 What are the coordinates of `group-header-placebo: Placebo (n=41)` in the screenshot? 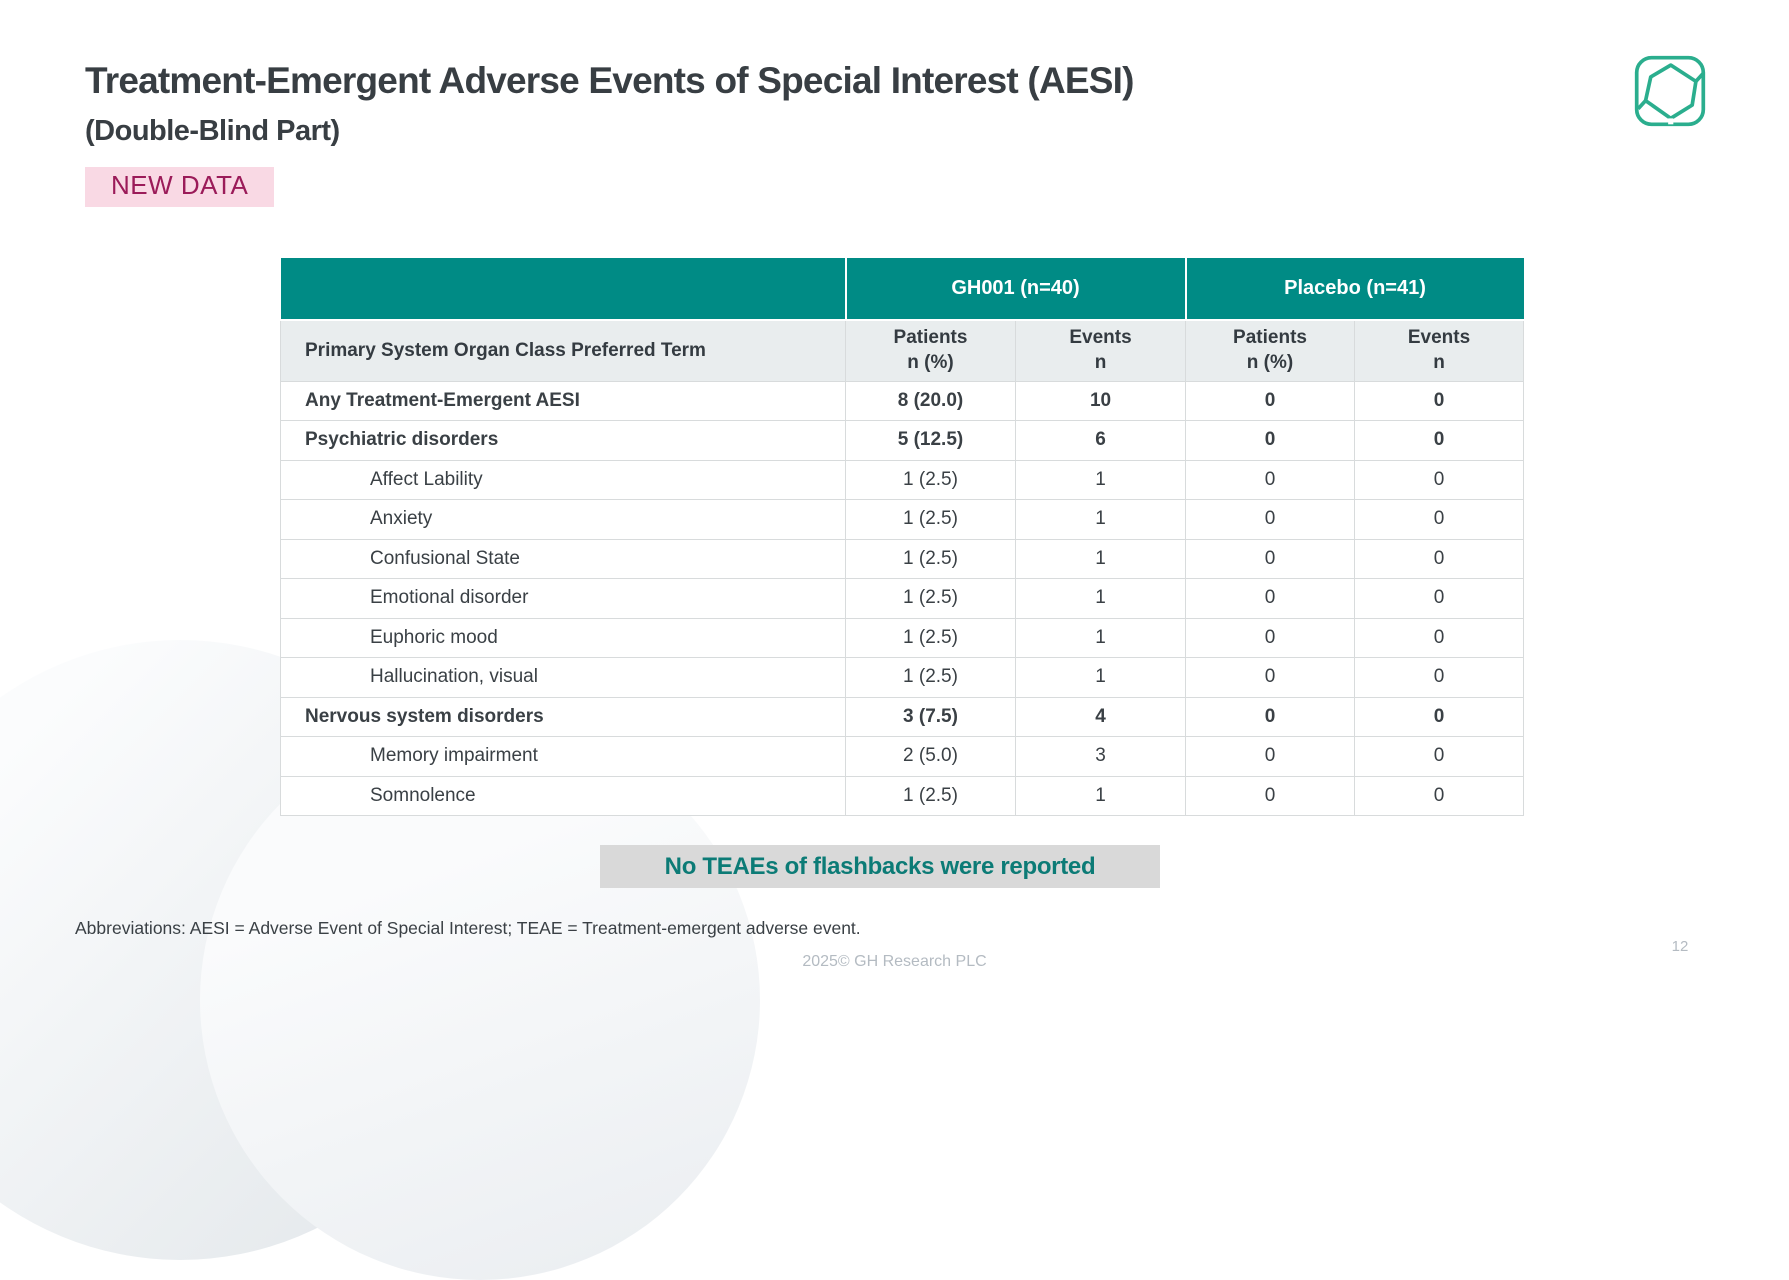 It's located at (1354, 289).